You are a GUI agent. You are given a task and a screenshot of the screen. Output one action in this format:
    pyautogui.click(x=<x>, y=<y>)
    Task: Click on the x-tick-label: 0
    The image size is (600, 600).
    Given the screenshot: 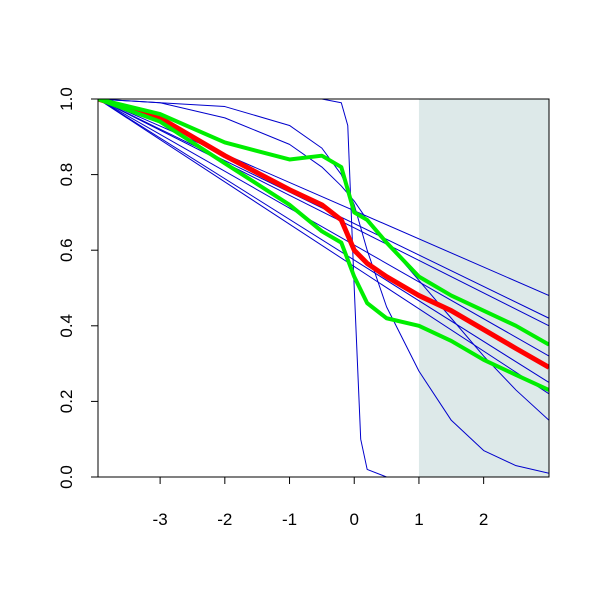 What is the action you would take?
    pyautogui.click(x=354, y=519)
    